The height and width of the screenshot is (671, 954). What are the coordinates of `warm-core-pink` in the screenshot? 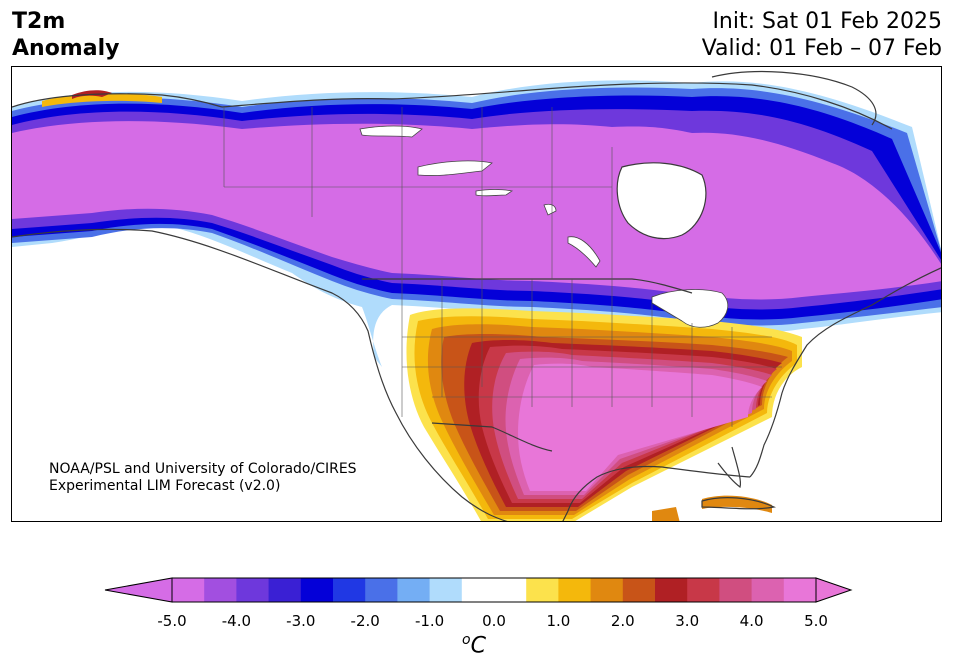 It's located at (640, 427).